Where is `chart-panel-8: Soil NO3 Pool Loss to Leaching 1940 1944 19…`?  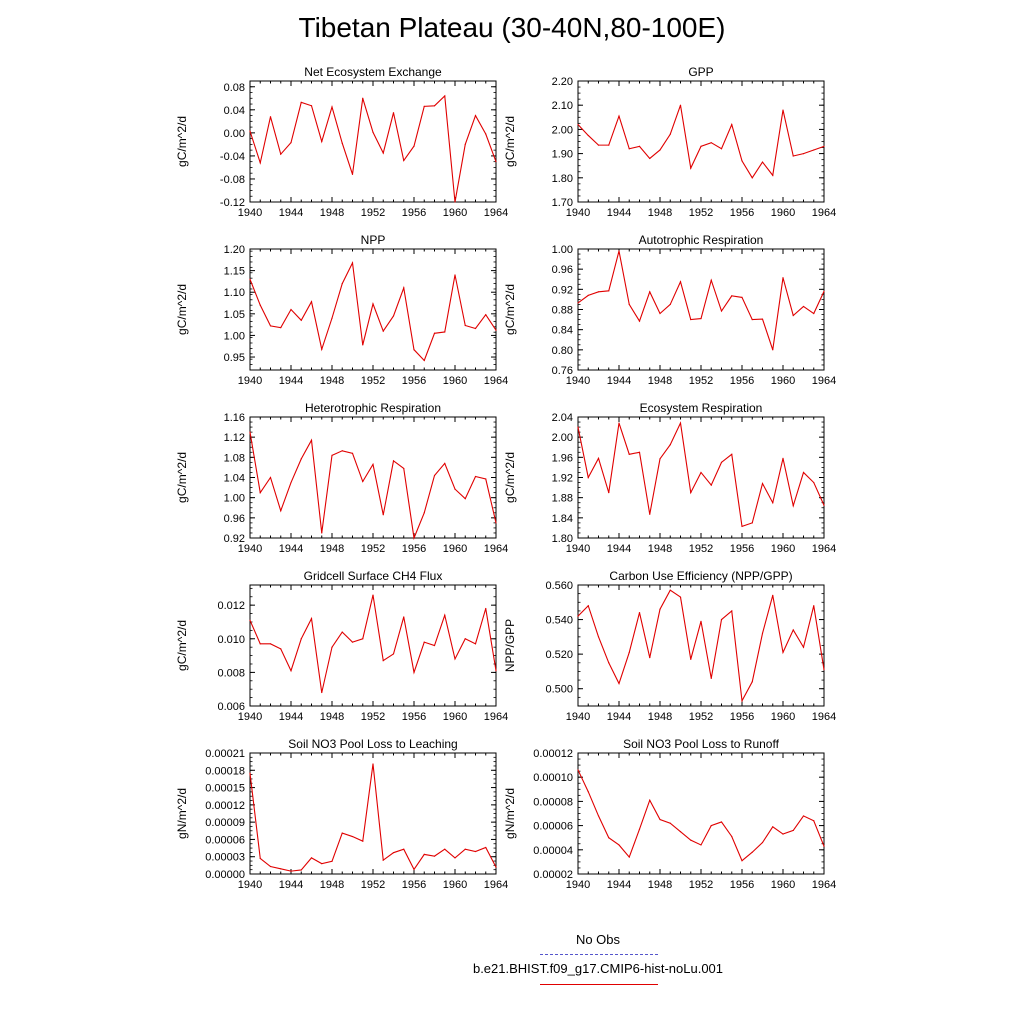 chart-panel-8: Soil NO3 Pool Loss to Leaching 1940 1944 19… is located at coordinates (341, 814).